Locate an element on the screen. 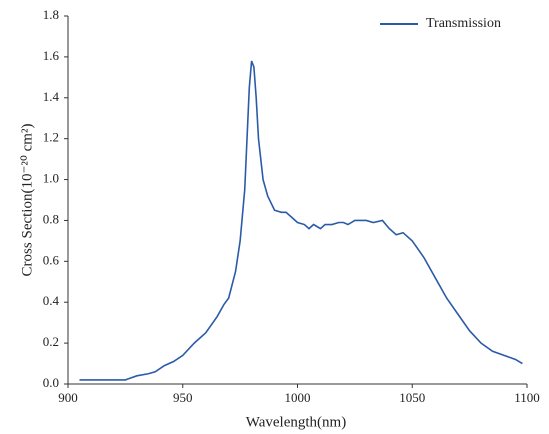 This screenshot has width=549, height=434. legend-label: Transmission is located at coordinates (463, 23).